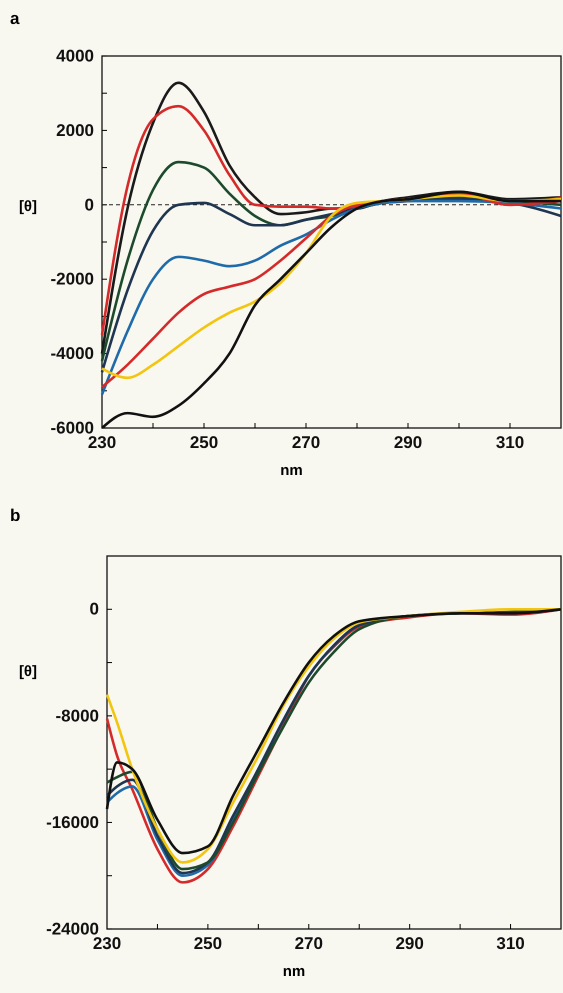 Image resolution: width=563 pixels, height=993 pixels. What do you see at coordinates (15, 515) in the screenshot?
I see `chart-title: b` at bounding box center [15, 515].